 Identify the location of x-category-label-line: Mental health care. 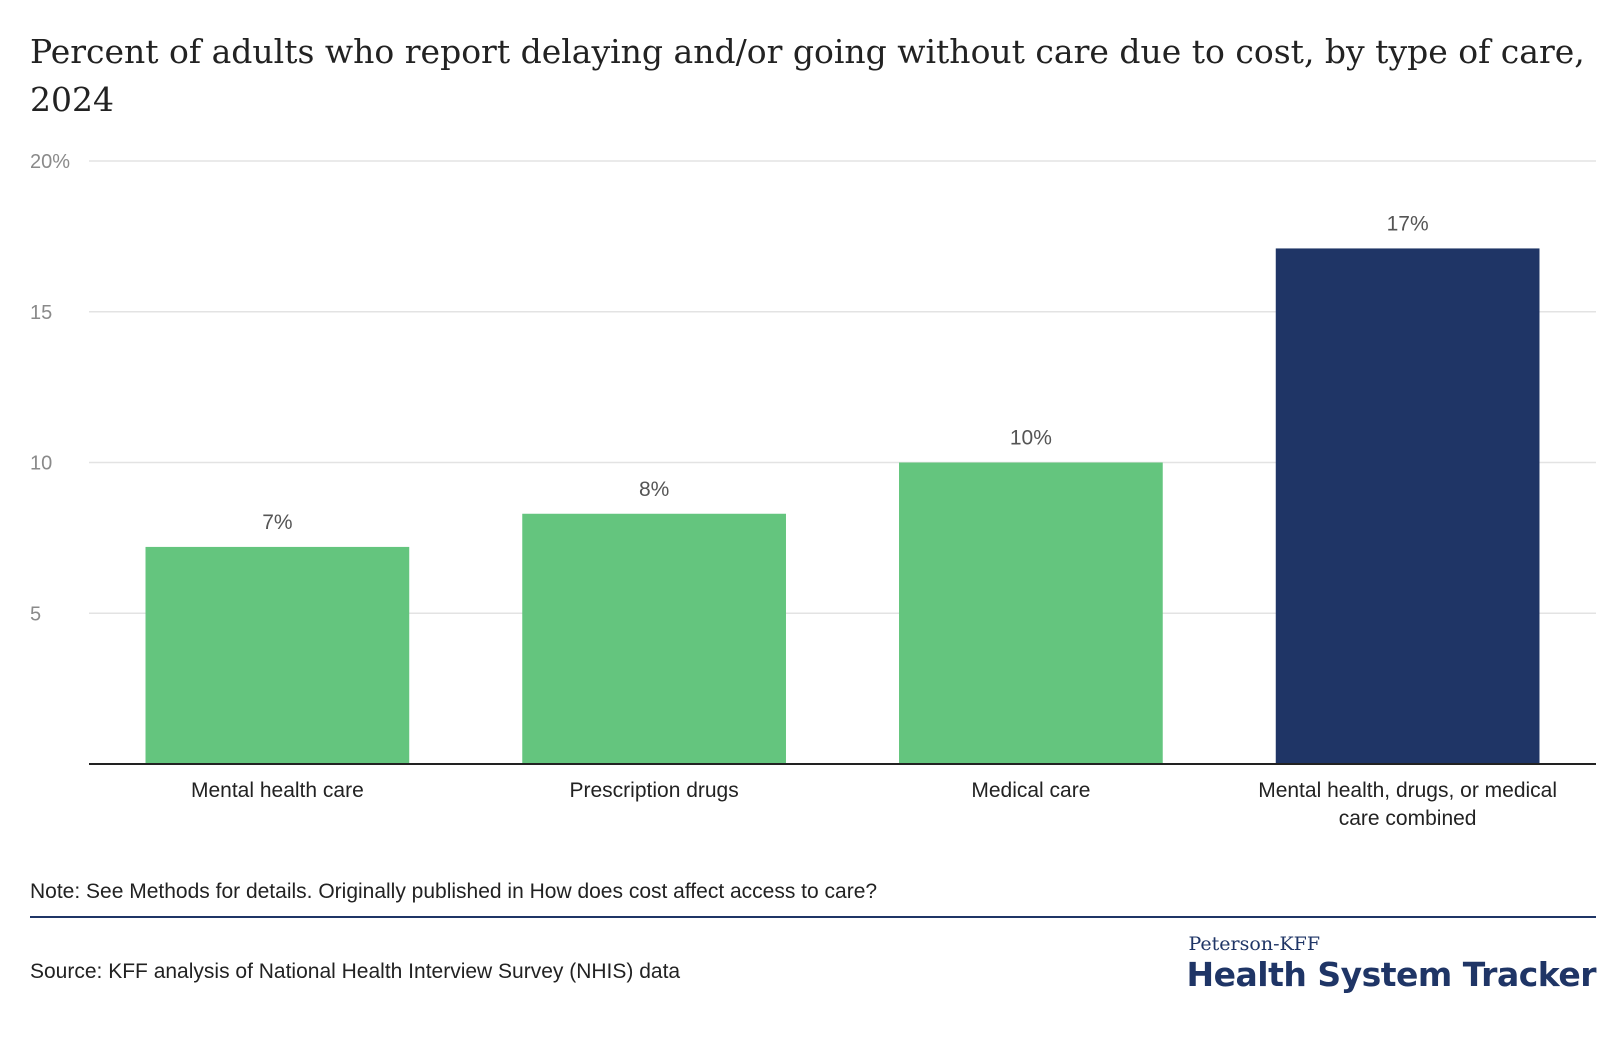
(277, 790).